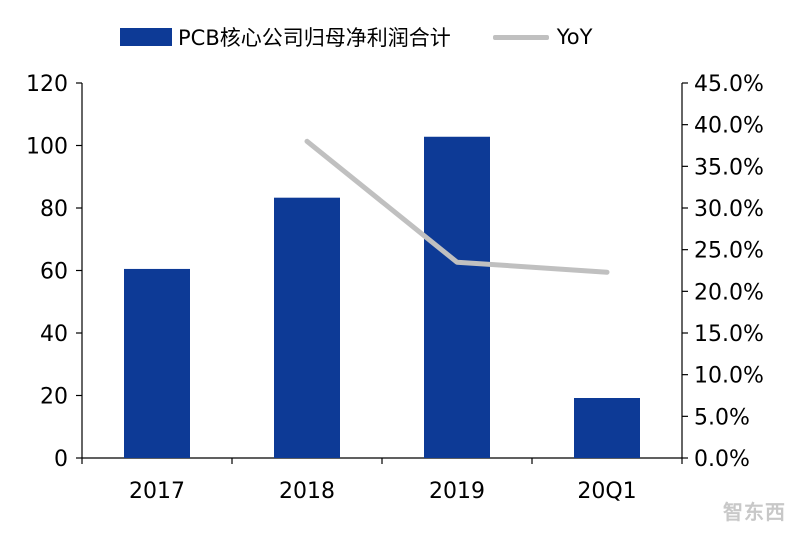  I want to click on y-left-tick-label: 60, so click(54, 272).